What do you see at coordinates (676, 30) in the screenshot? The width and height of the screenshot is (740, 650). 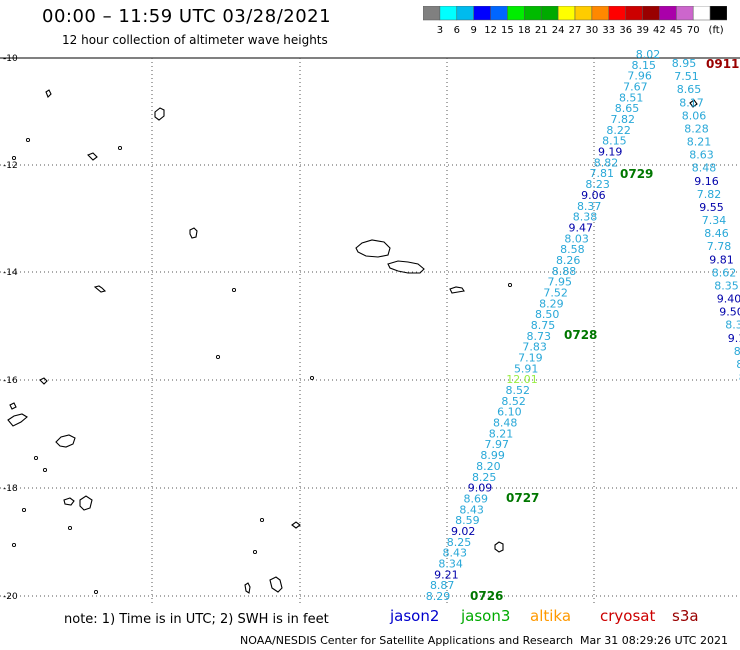 I see `legend-tick-label: 45` at bounding box center [676, 30].